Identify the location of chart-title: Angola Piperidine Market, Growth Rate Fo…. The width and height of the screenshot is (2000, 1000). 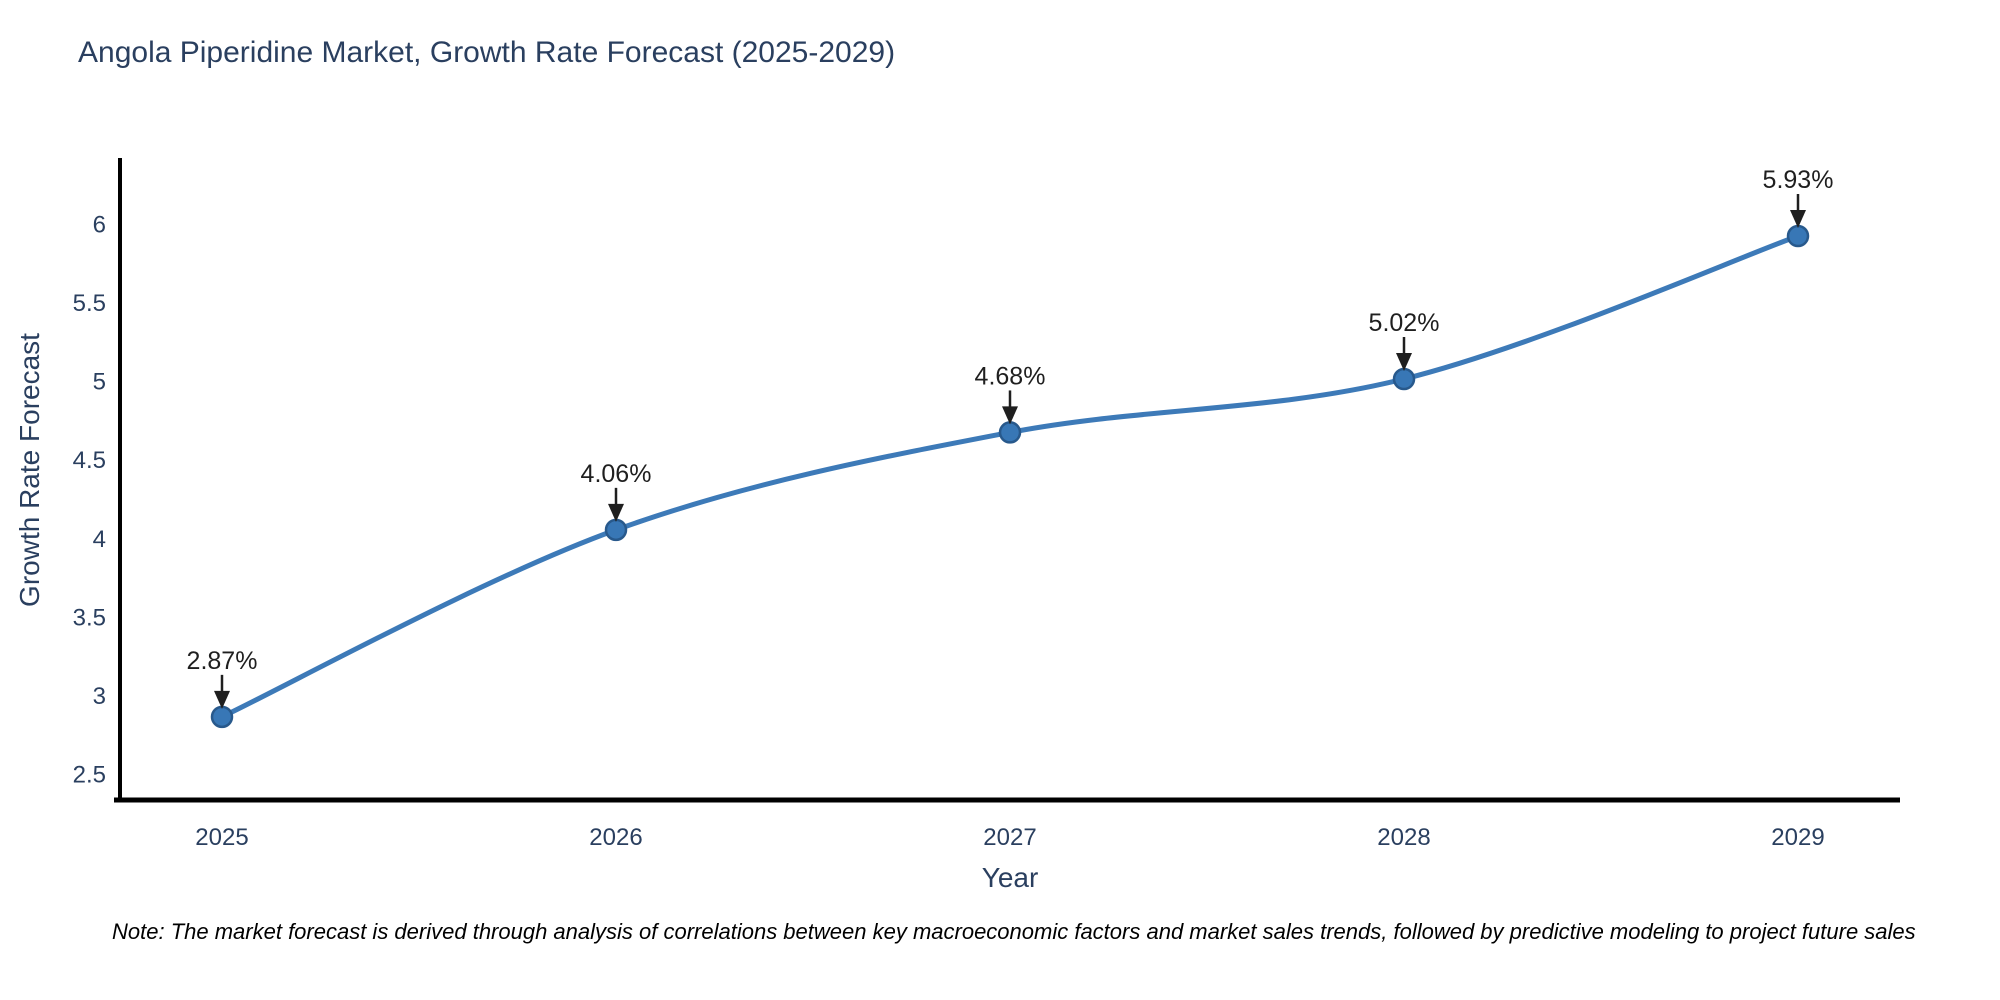
(487, 52).